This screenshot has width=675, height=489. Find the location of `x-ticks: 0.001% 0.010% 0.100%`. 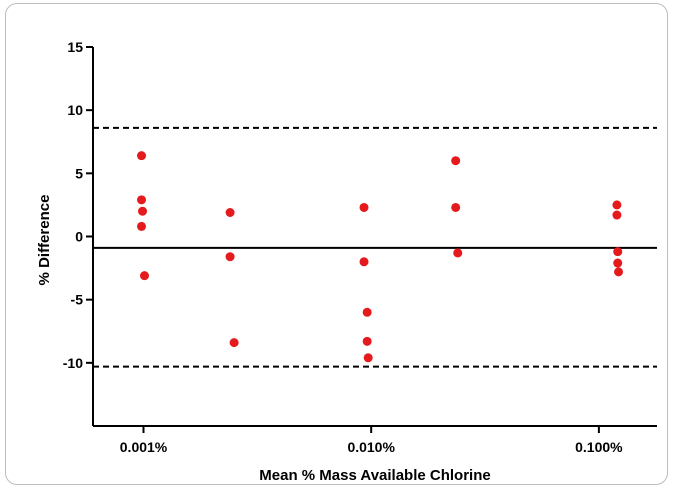

x-ticks: 0.001% 0.010% 0.100% is located at coordinates (371, 440).